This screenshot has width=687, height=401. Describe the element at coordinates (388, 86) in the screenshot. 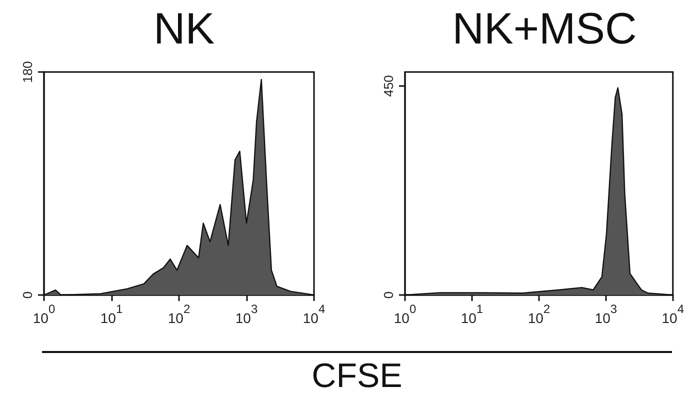

I see `y-tick-label: 450` at that location.